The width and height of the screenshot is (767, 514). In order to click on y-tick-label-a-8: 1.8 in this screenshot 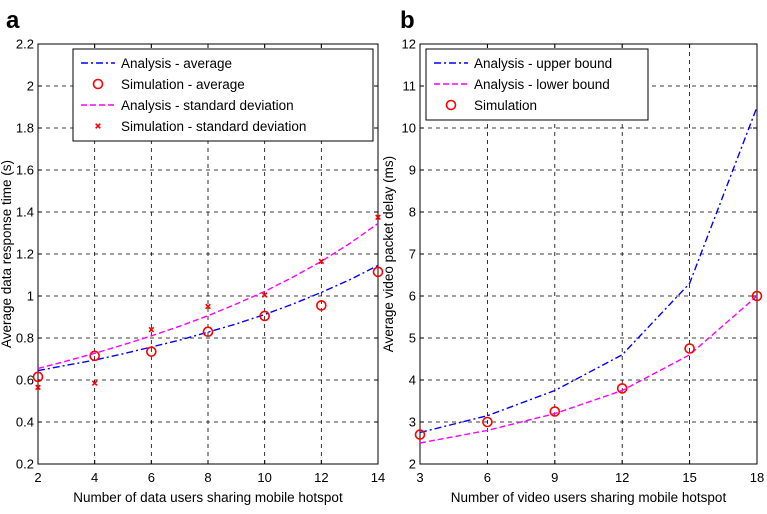, I will do `click(25, 128)`.